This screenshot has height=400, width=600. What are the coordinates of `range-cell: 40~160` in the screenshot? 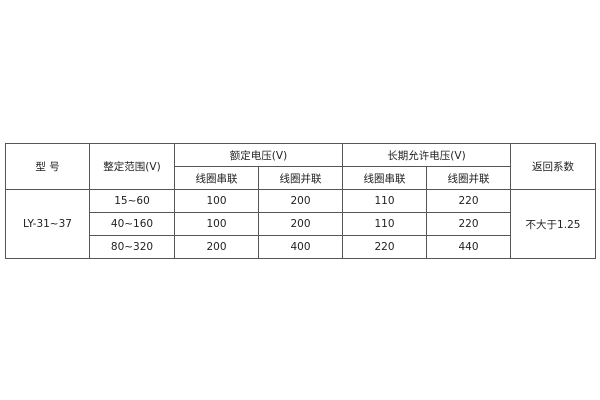 It's located at (132, 224).